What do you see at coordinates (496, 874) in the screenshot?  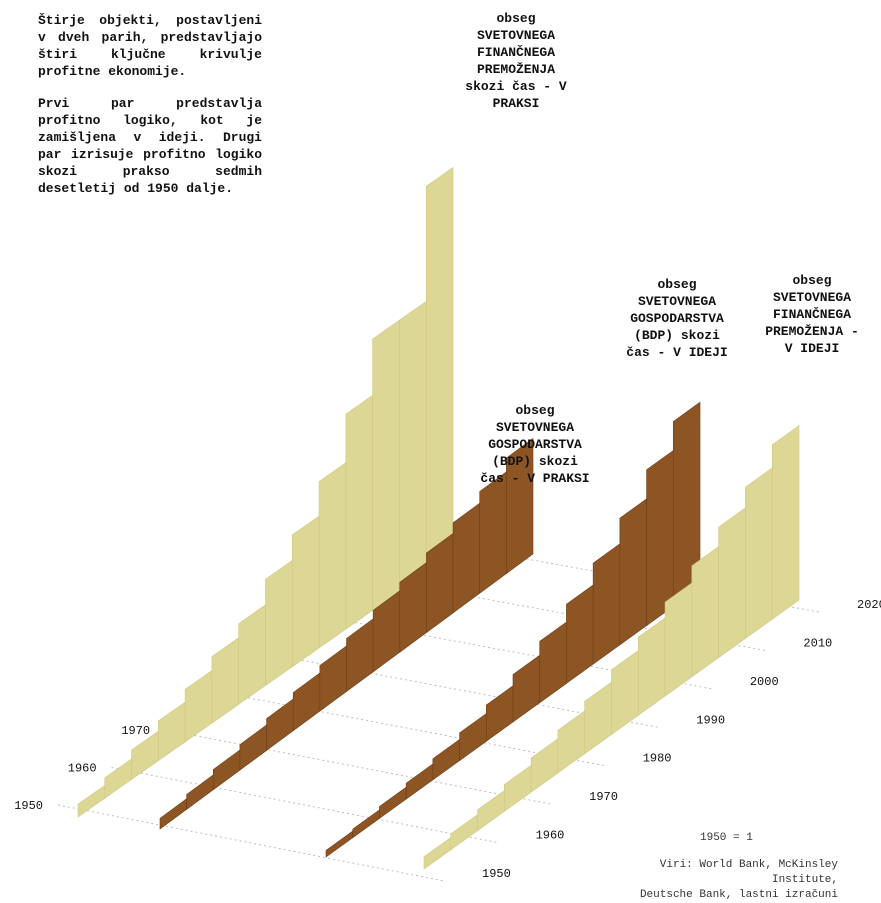 I see `tick-front-1950: 1950` at bounding box center [496, 874].